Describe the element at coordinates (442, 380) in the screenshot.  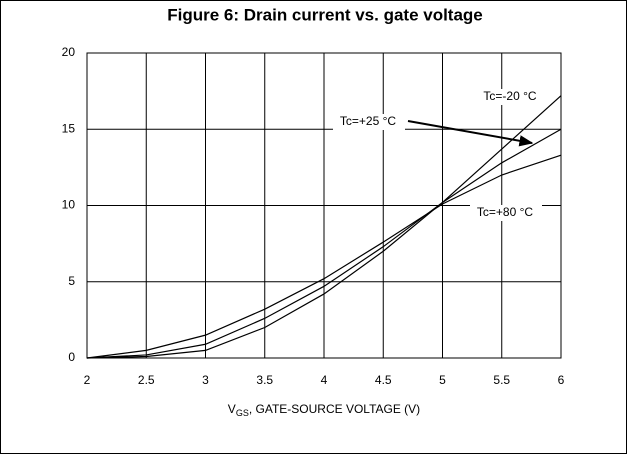
I see `x-tick-label: 5` at that location.